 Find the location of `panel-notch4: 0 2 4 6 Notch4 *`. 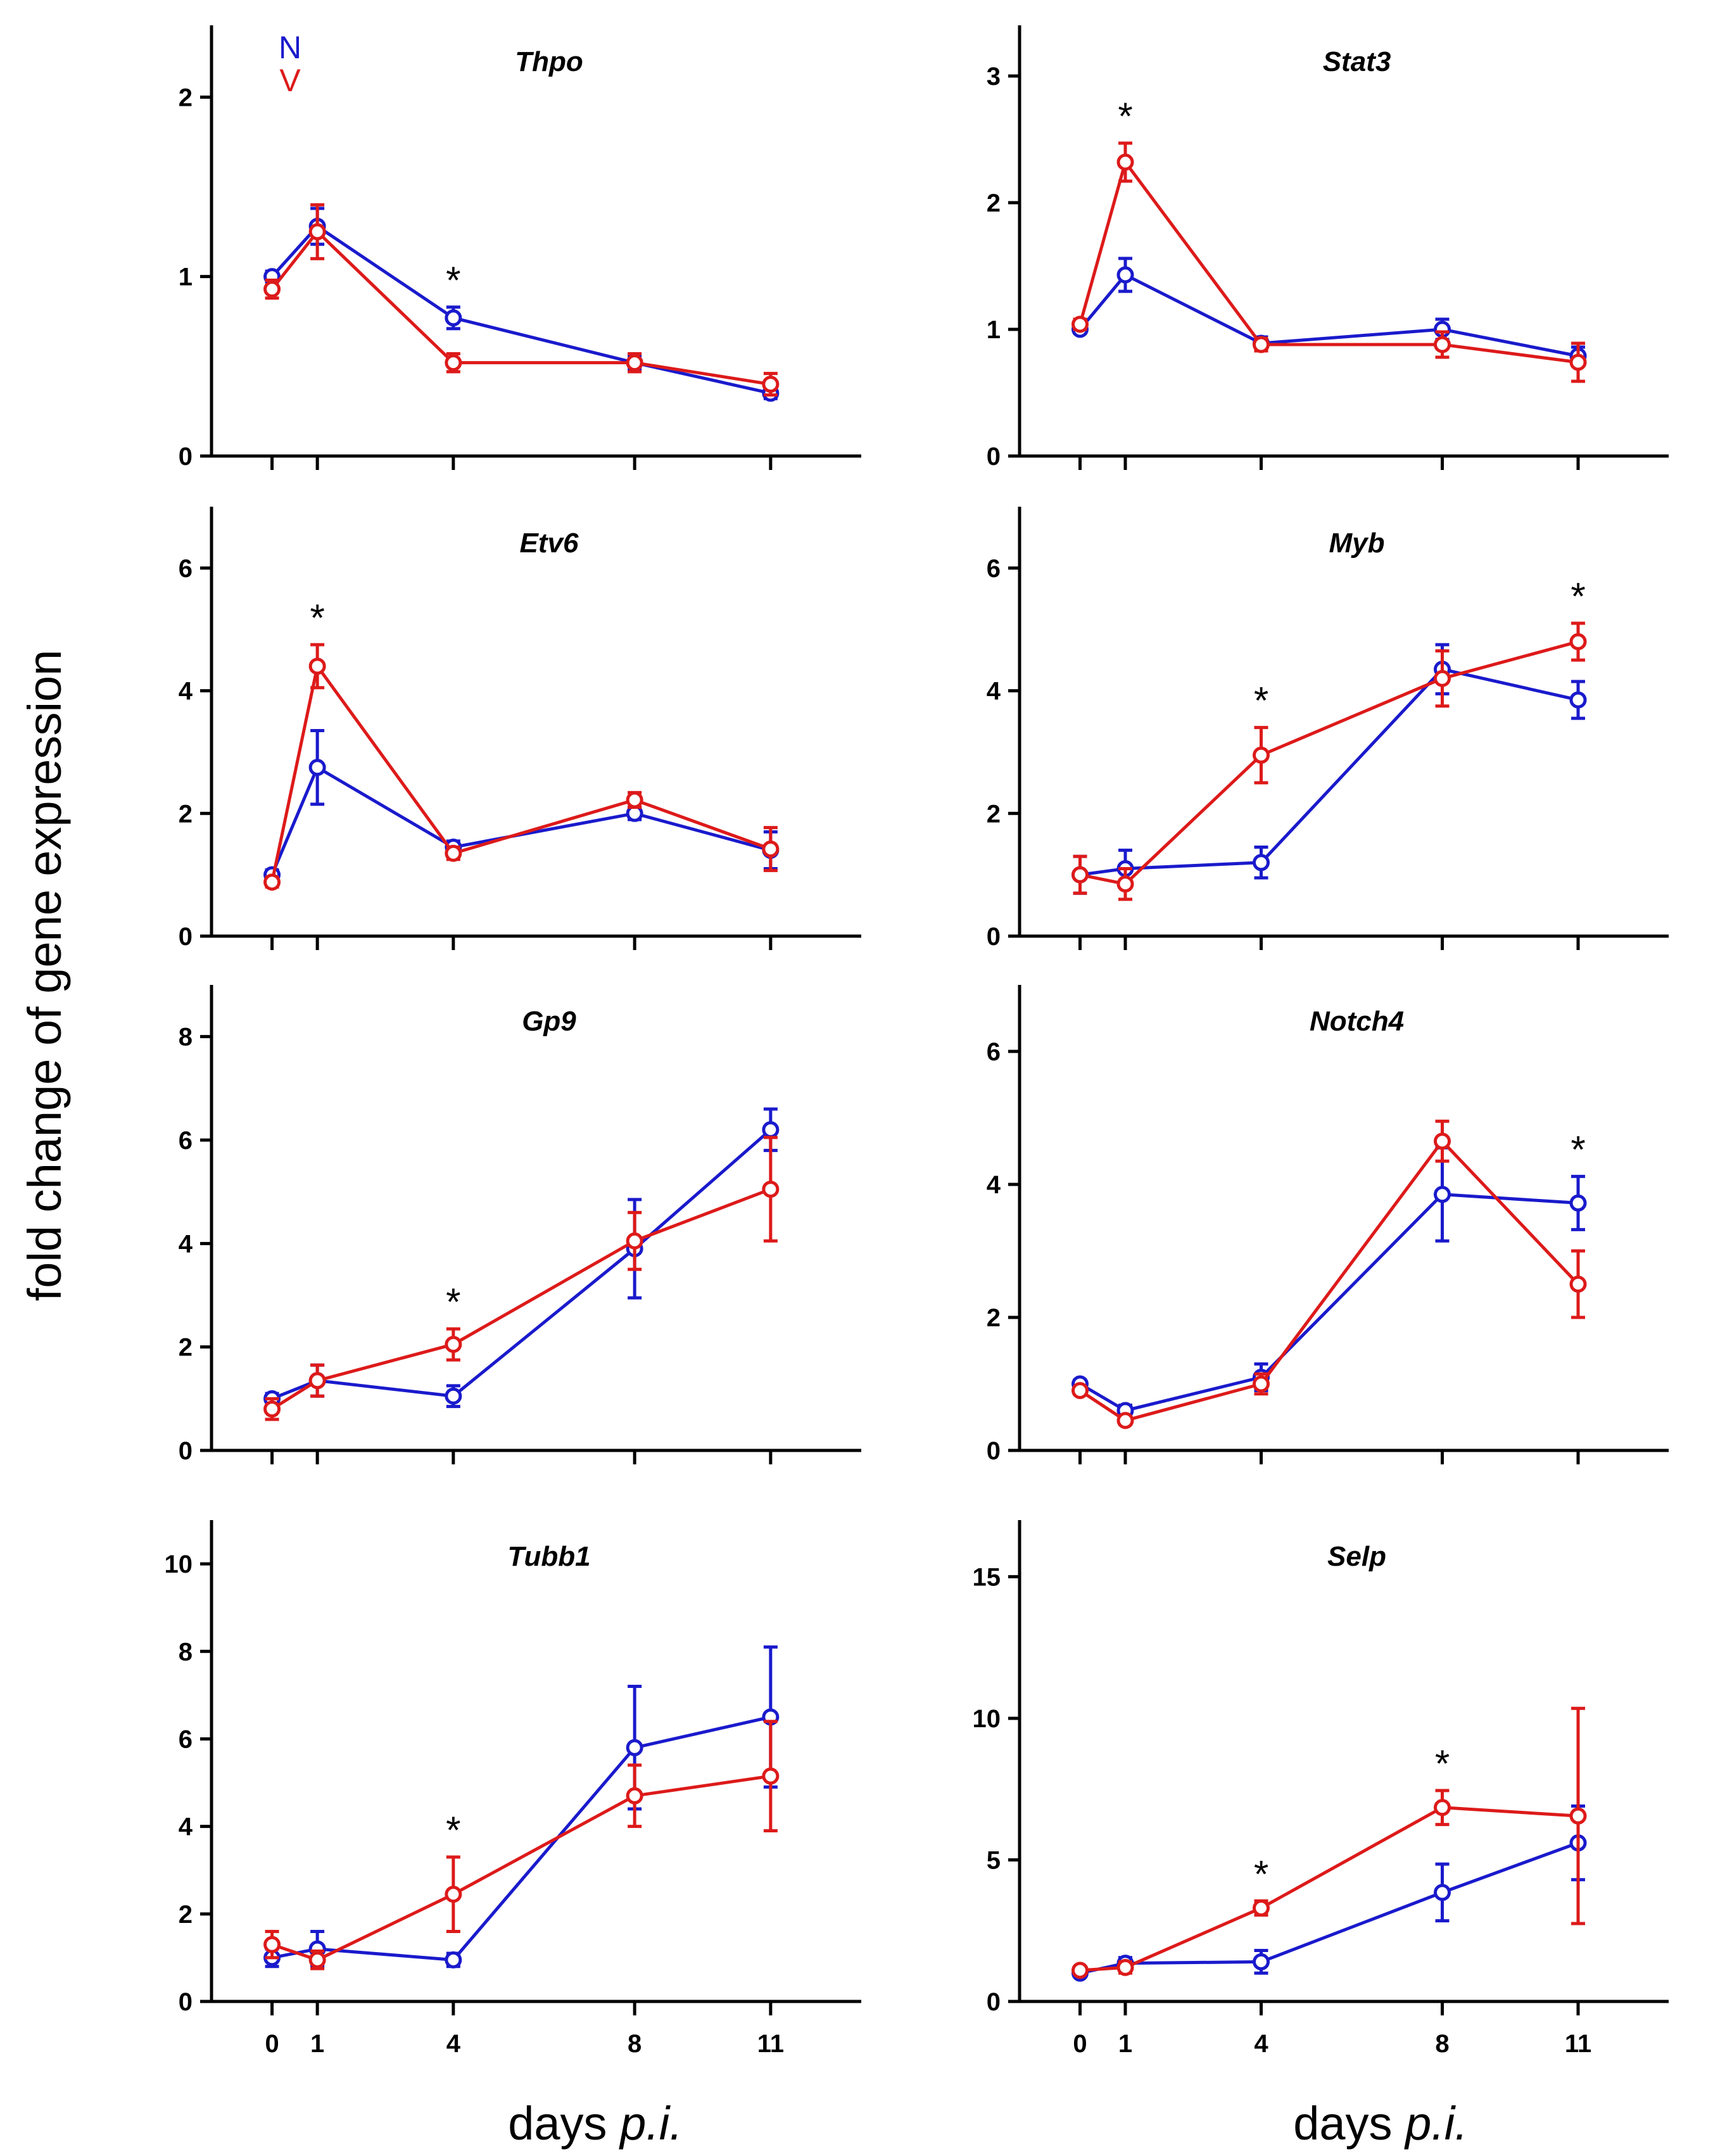

panel-notch4: 0 2 4 6 Notch4 * is located at coordinates (1328, 1225).